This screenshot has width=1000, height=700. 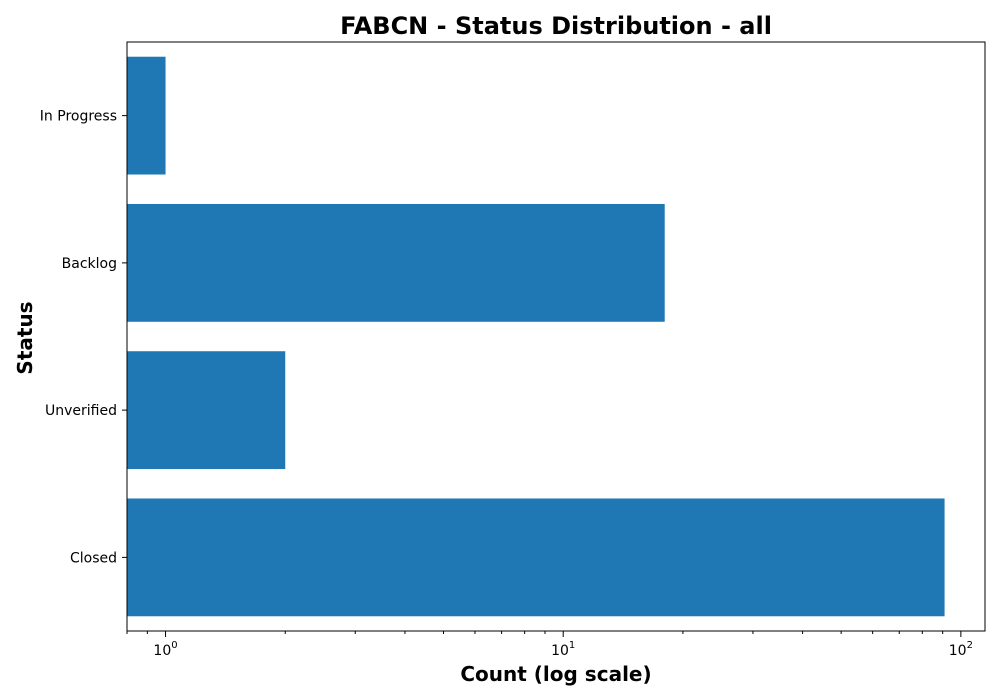 What do you see at coordinates (563, 649) in the screenshot?
I see `x-tick-label: 10¹` at bounding box center [563, 649].